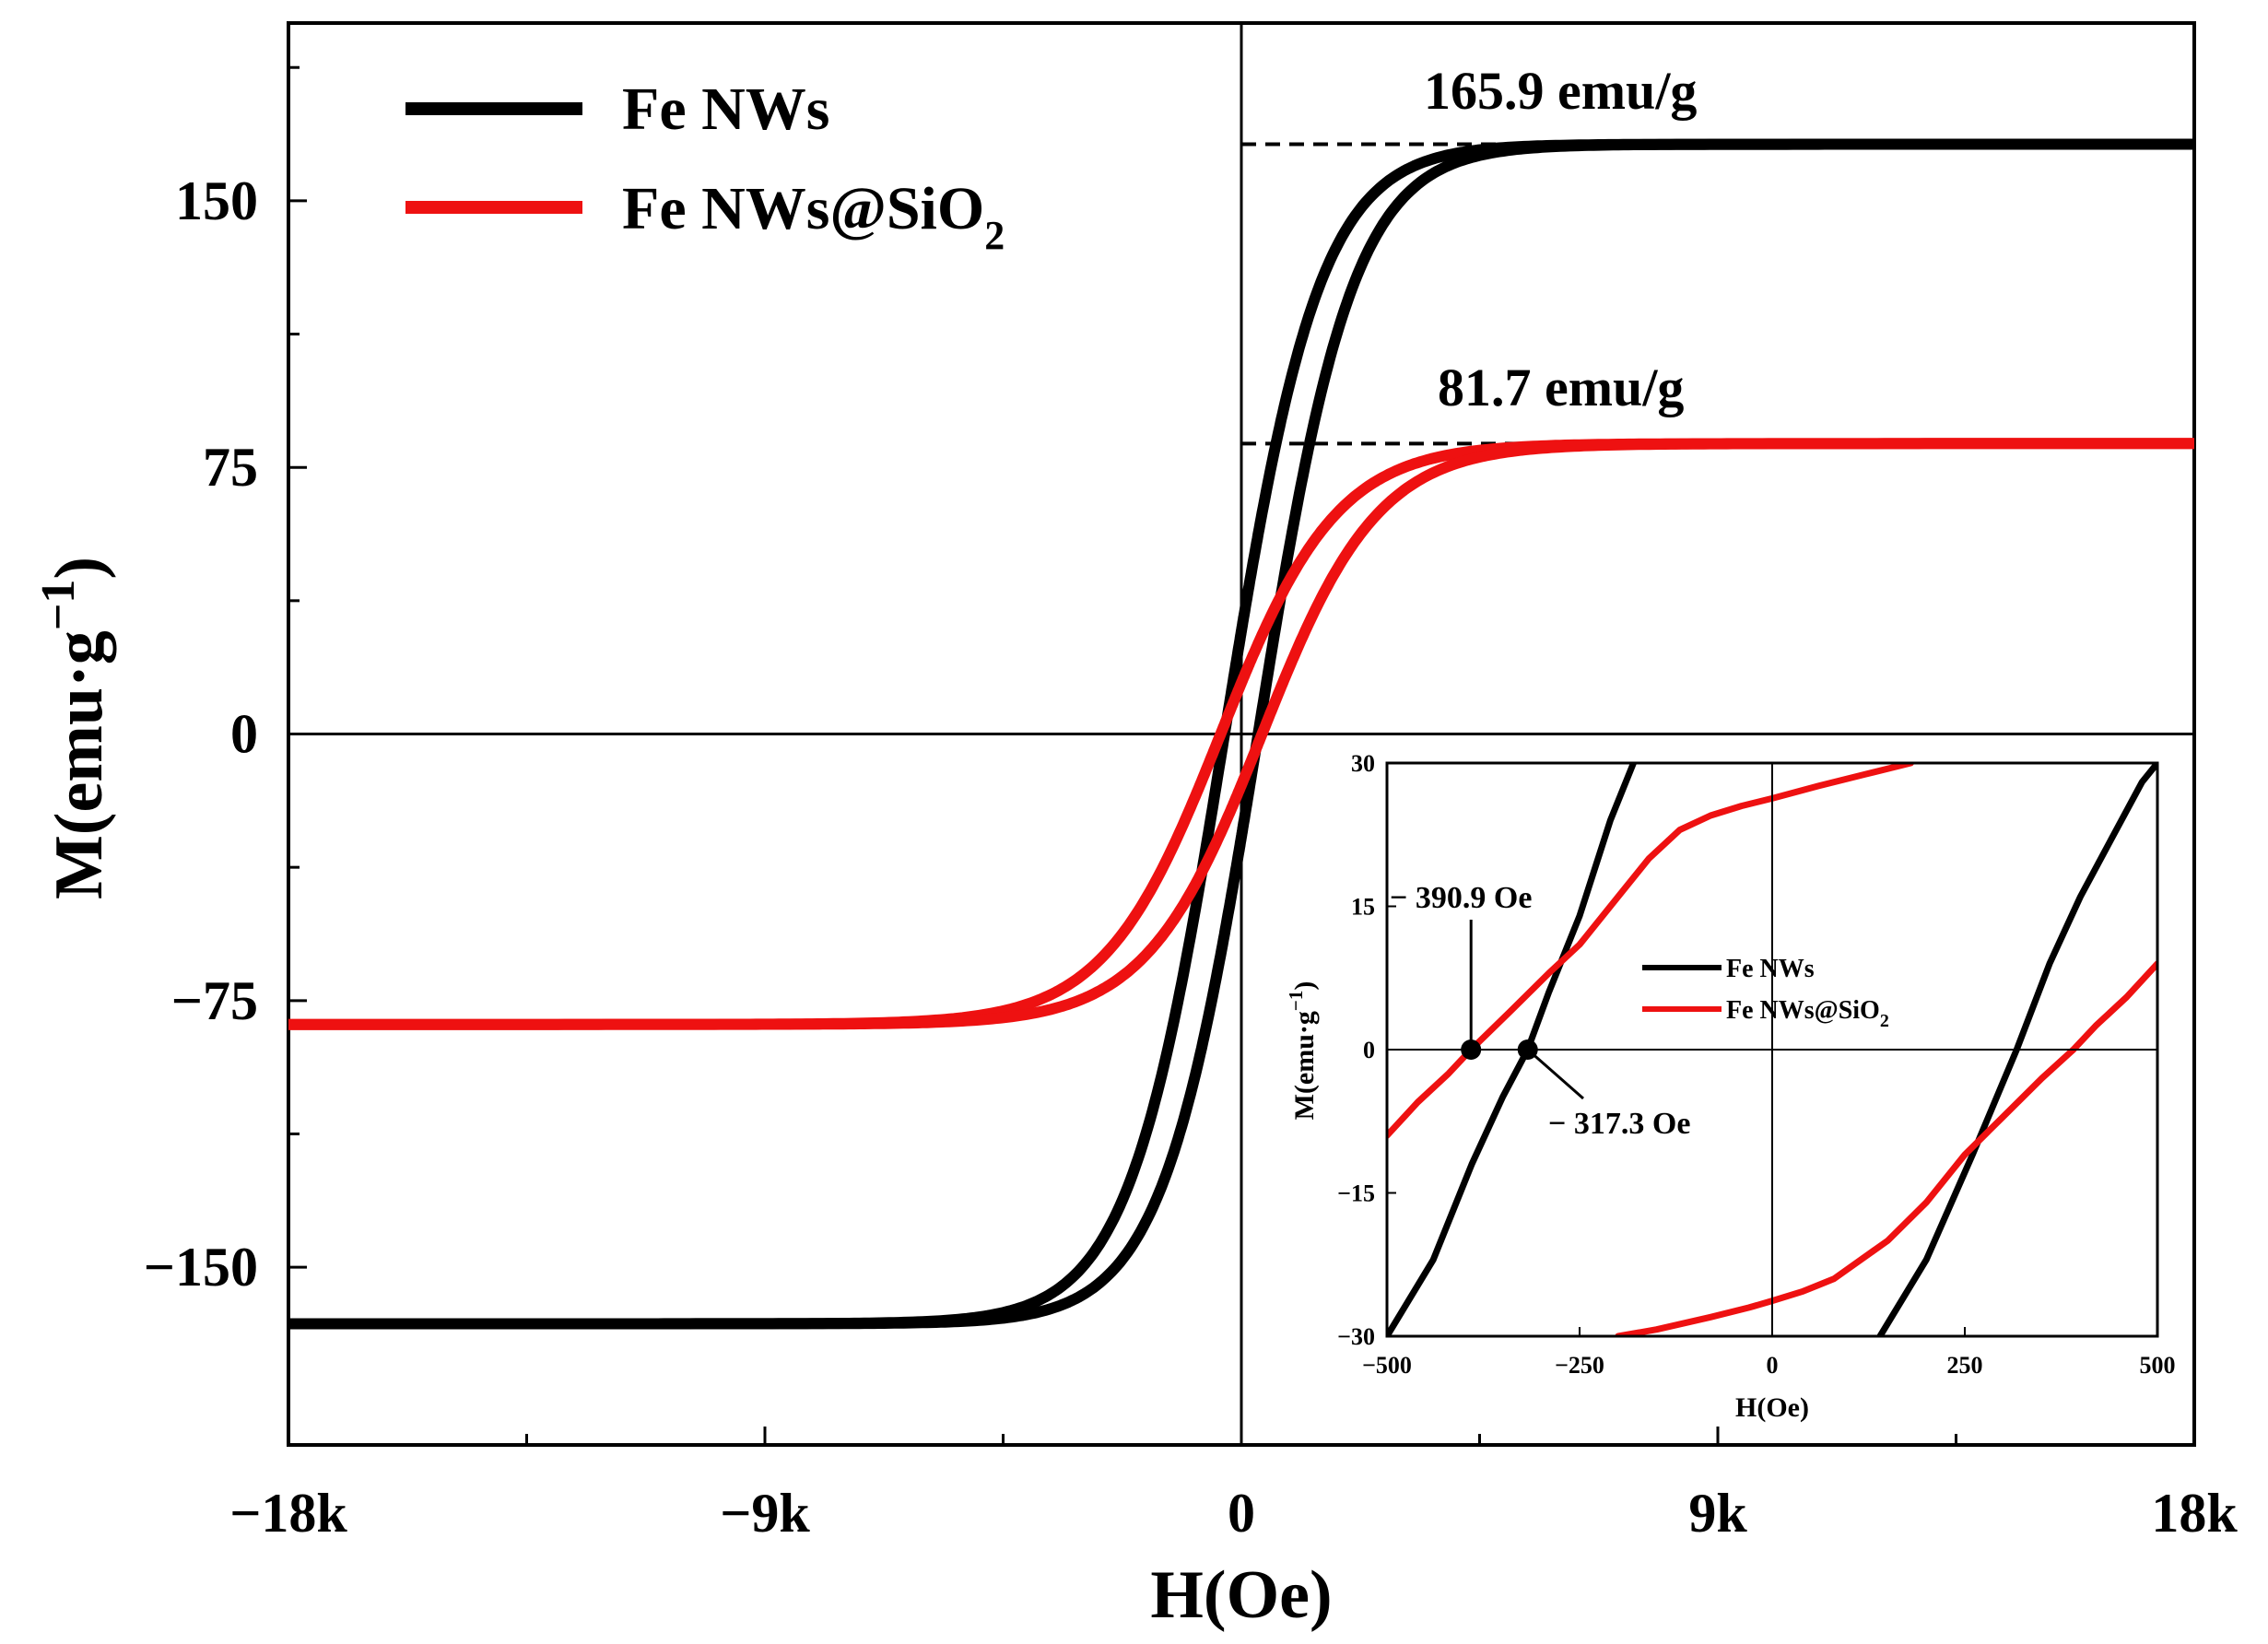 The height and width of the screenshot is (1644, 2268). I want to click on inset-y-axis-title: M(emu·g−1), so click(1303, 1051).